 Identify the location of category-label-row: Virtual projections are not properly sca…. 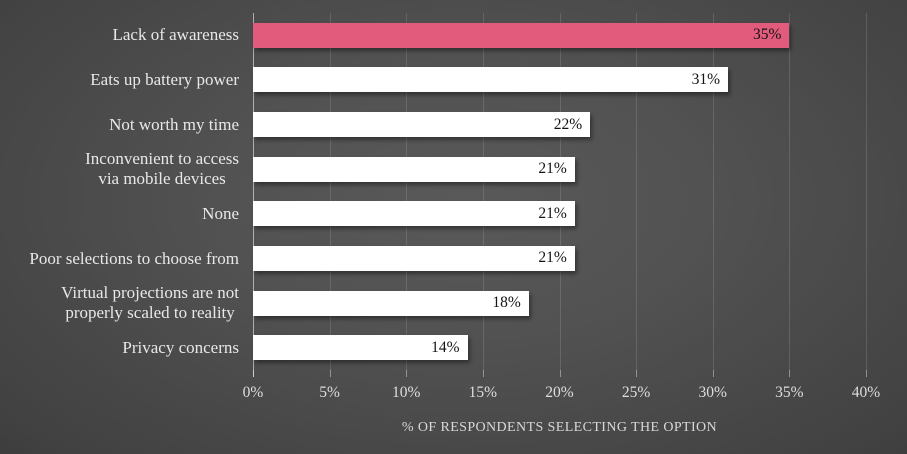
(119, 303).